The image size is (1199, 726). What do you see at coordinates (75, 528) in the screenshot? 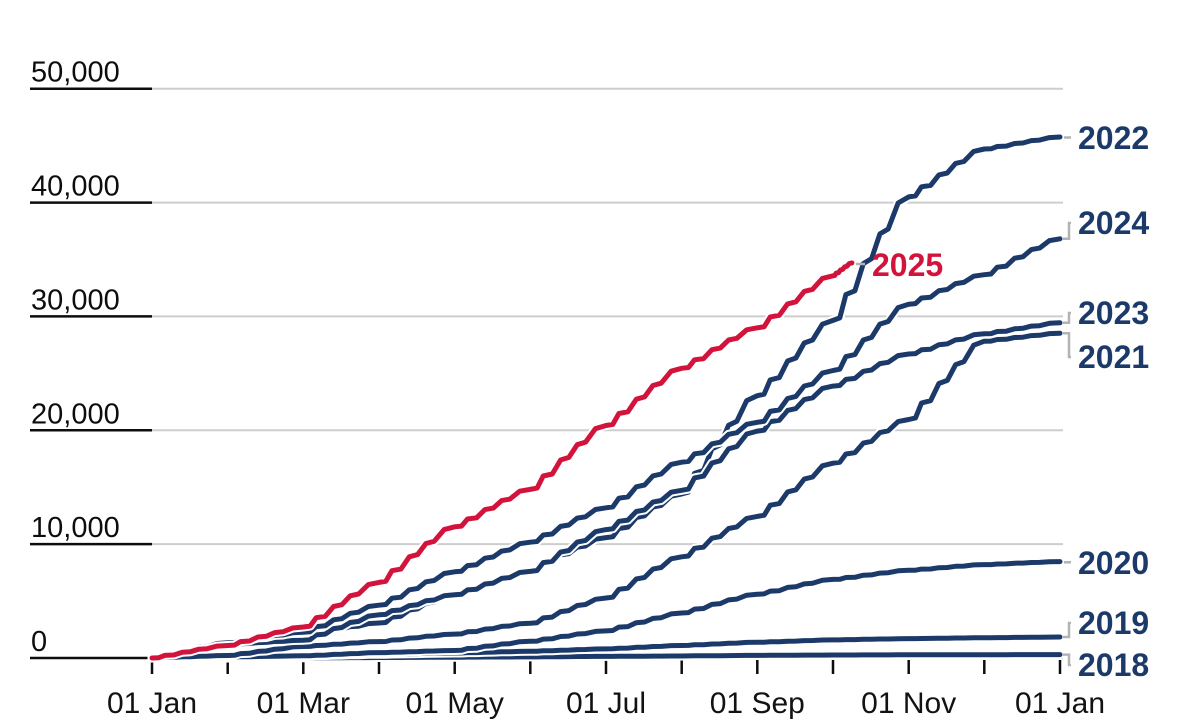
I see `y-tick-label: 10,000` at bounding box center [75, 528].